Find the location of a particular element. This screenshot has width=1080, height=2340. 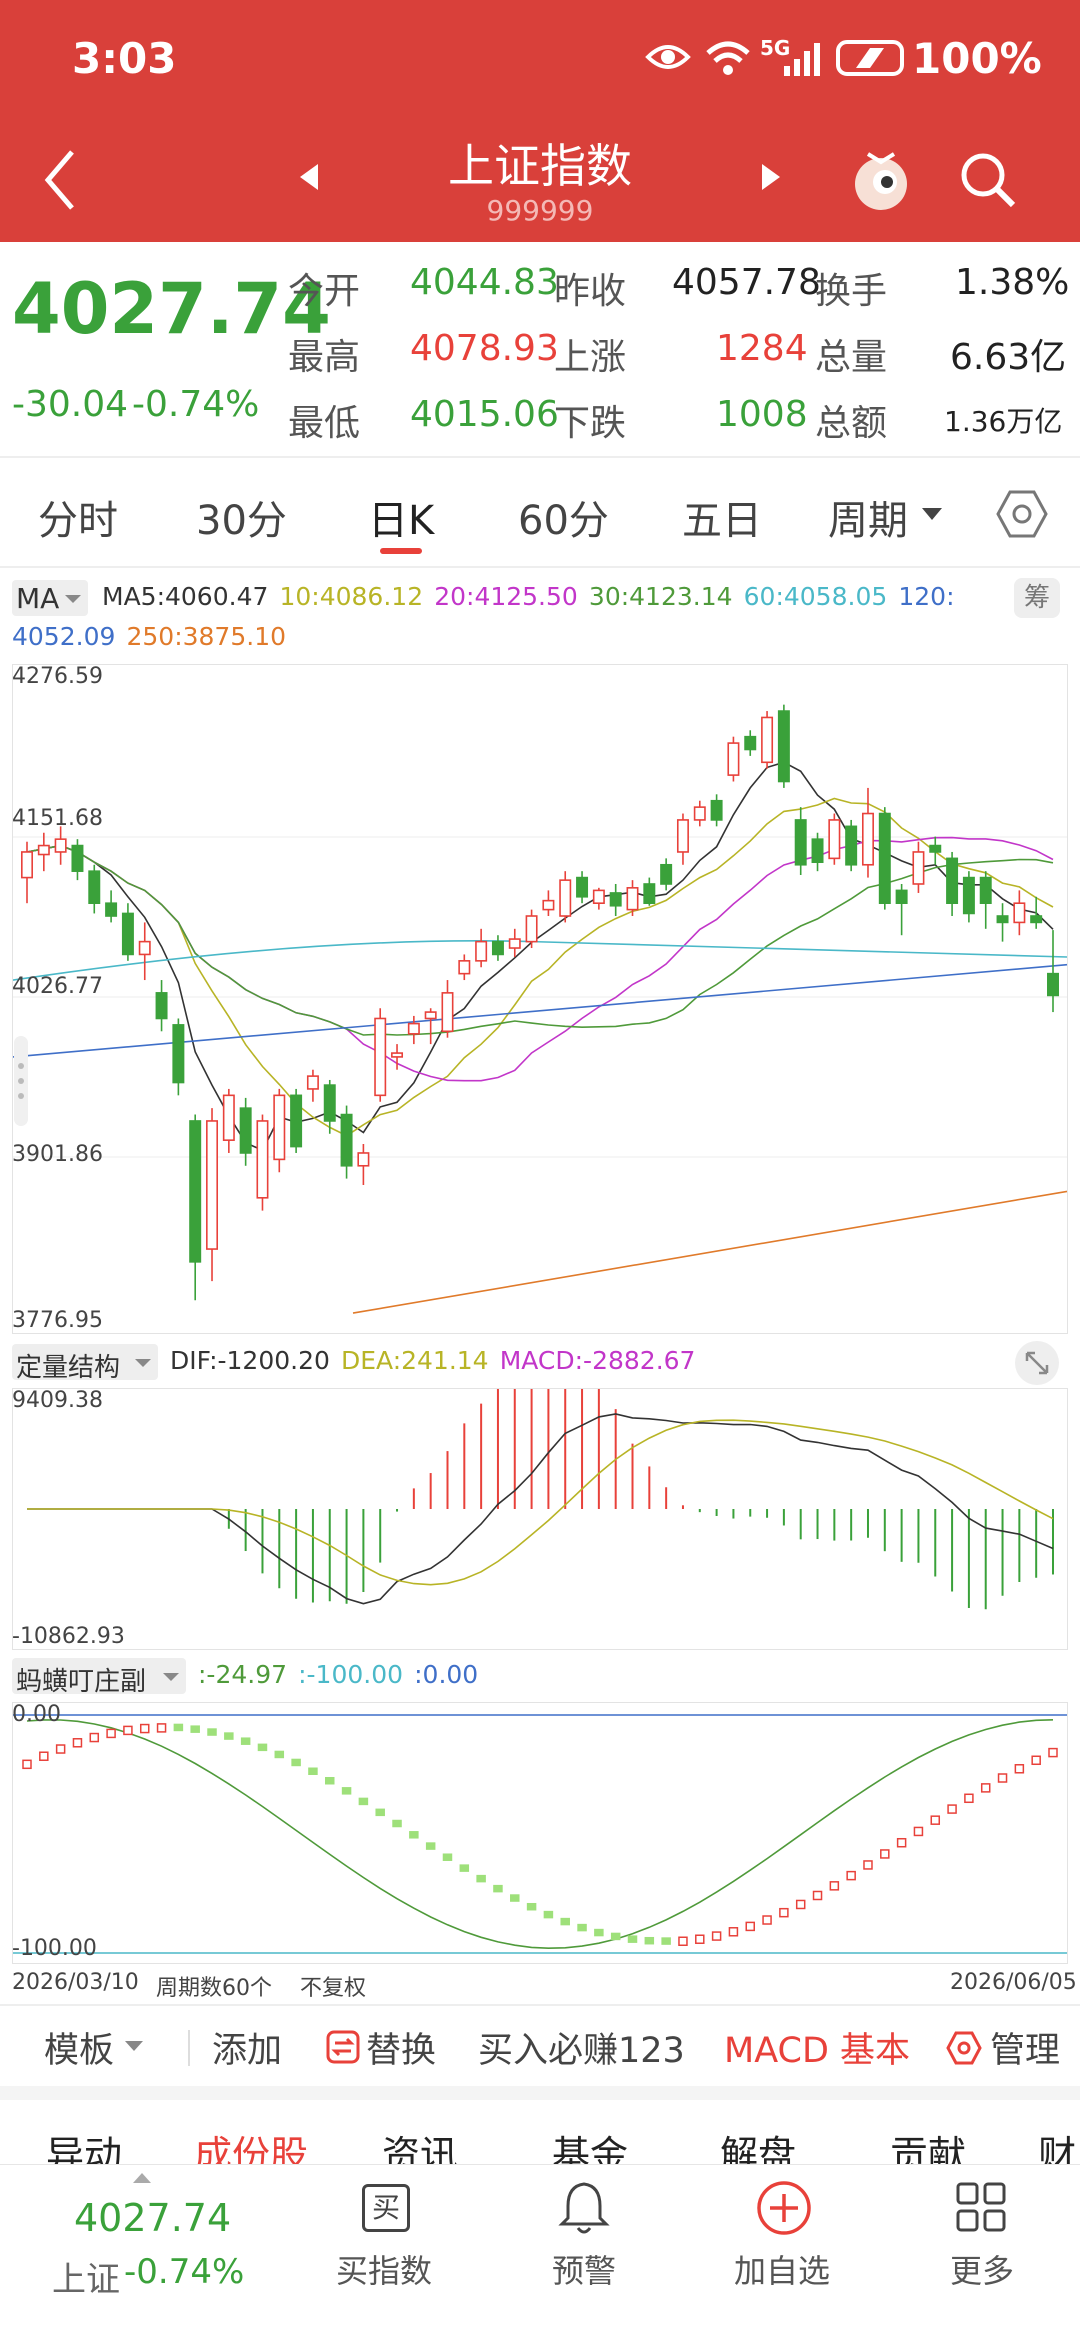

value-high: 4078.93 is located at coordinates (484, 348).